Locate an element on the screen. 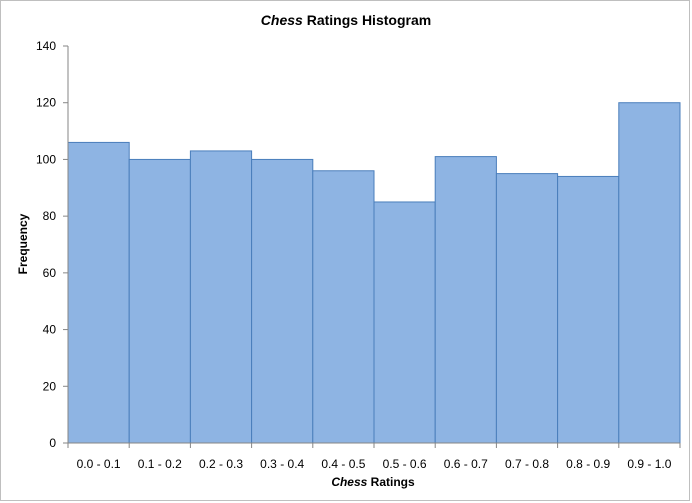 Image resolution: width=692 pixels, height=503 pixels. x-tick-label-5: 0.5 - 0.6 is located at coordinates (405, 464).